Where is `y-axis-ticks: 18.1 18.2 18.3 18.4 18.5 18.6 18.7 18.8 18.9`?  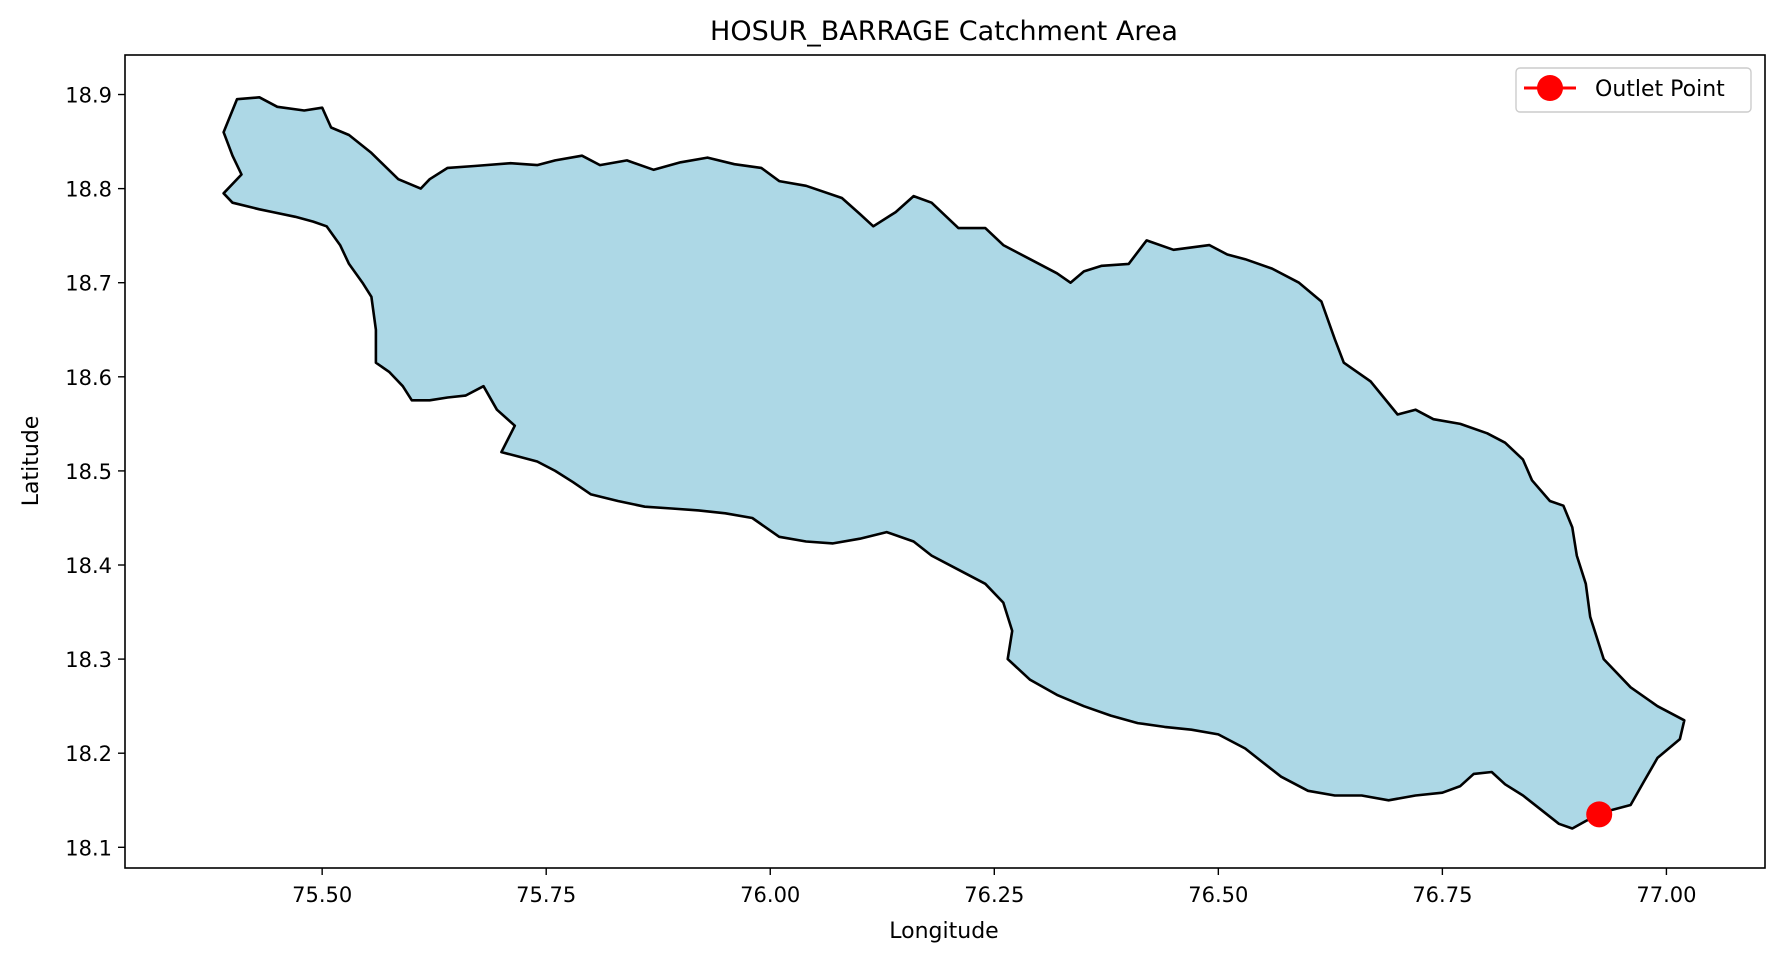 y-axis-ticks: 18.1 18.2 18.3 18.4 18.5 18.6 18.7 18.8 18.9 is located at coordinates (95, 472).